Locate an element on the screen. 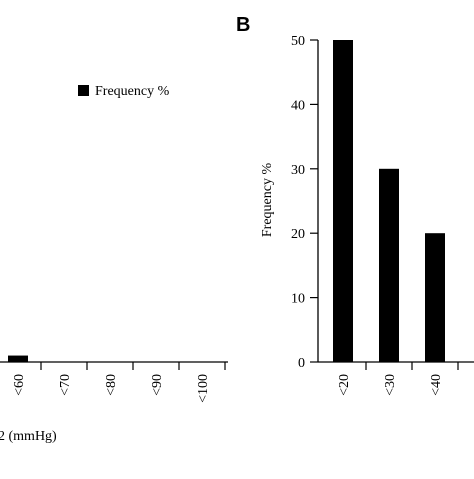 This screenshot has height=479, width=474. panel-b-y-tick-label: 40 is located at coordinates (298, 105).